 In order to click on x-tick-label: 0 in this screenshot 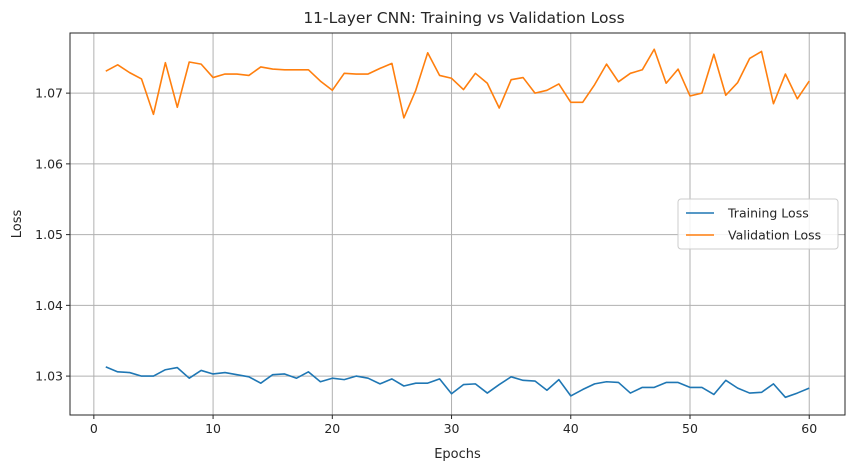, I will do `click(94, 428)`.